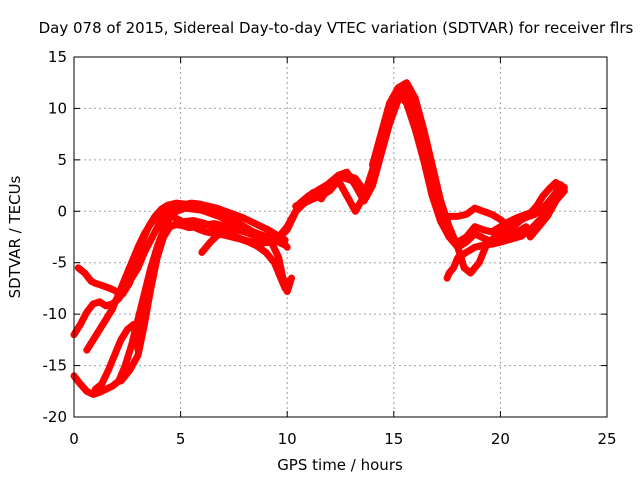 Image resolution: width=640 pixels, height=480 pixels. I want to click on y-tick-label: 10, so click(57, 108).